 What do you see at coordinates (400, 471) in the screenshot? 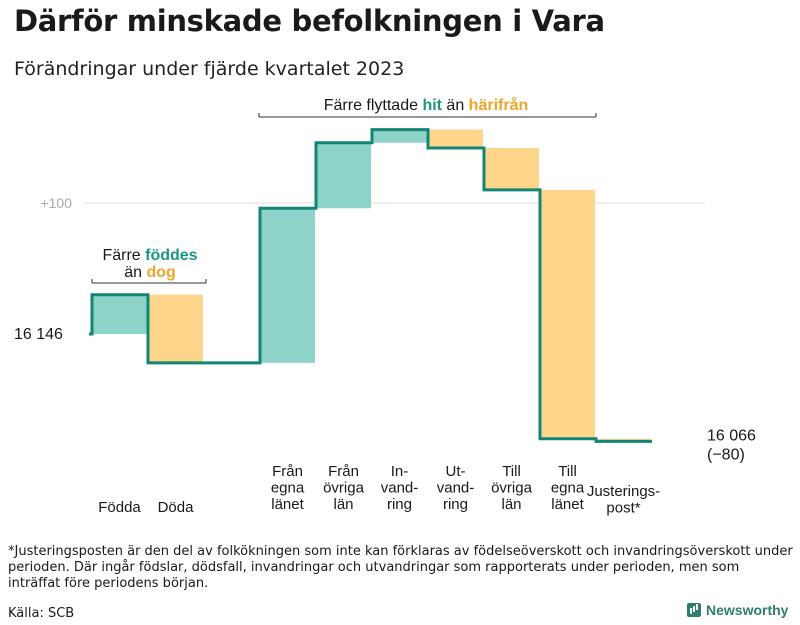
I see `category-label-5-0: In-` at bounding box center [400, 471].